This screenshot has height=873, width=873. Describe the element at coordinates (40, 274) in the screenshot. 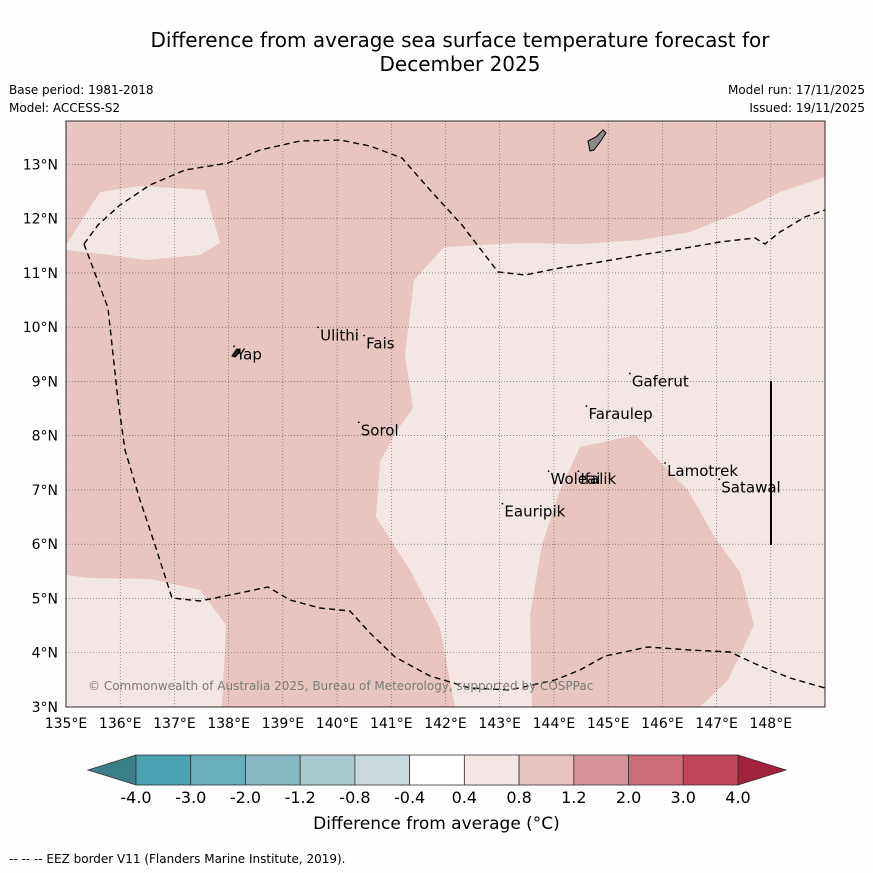

I see `lat-tick-label: 11°N` at that location.